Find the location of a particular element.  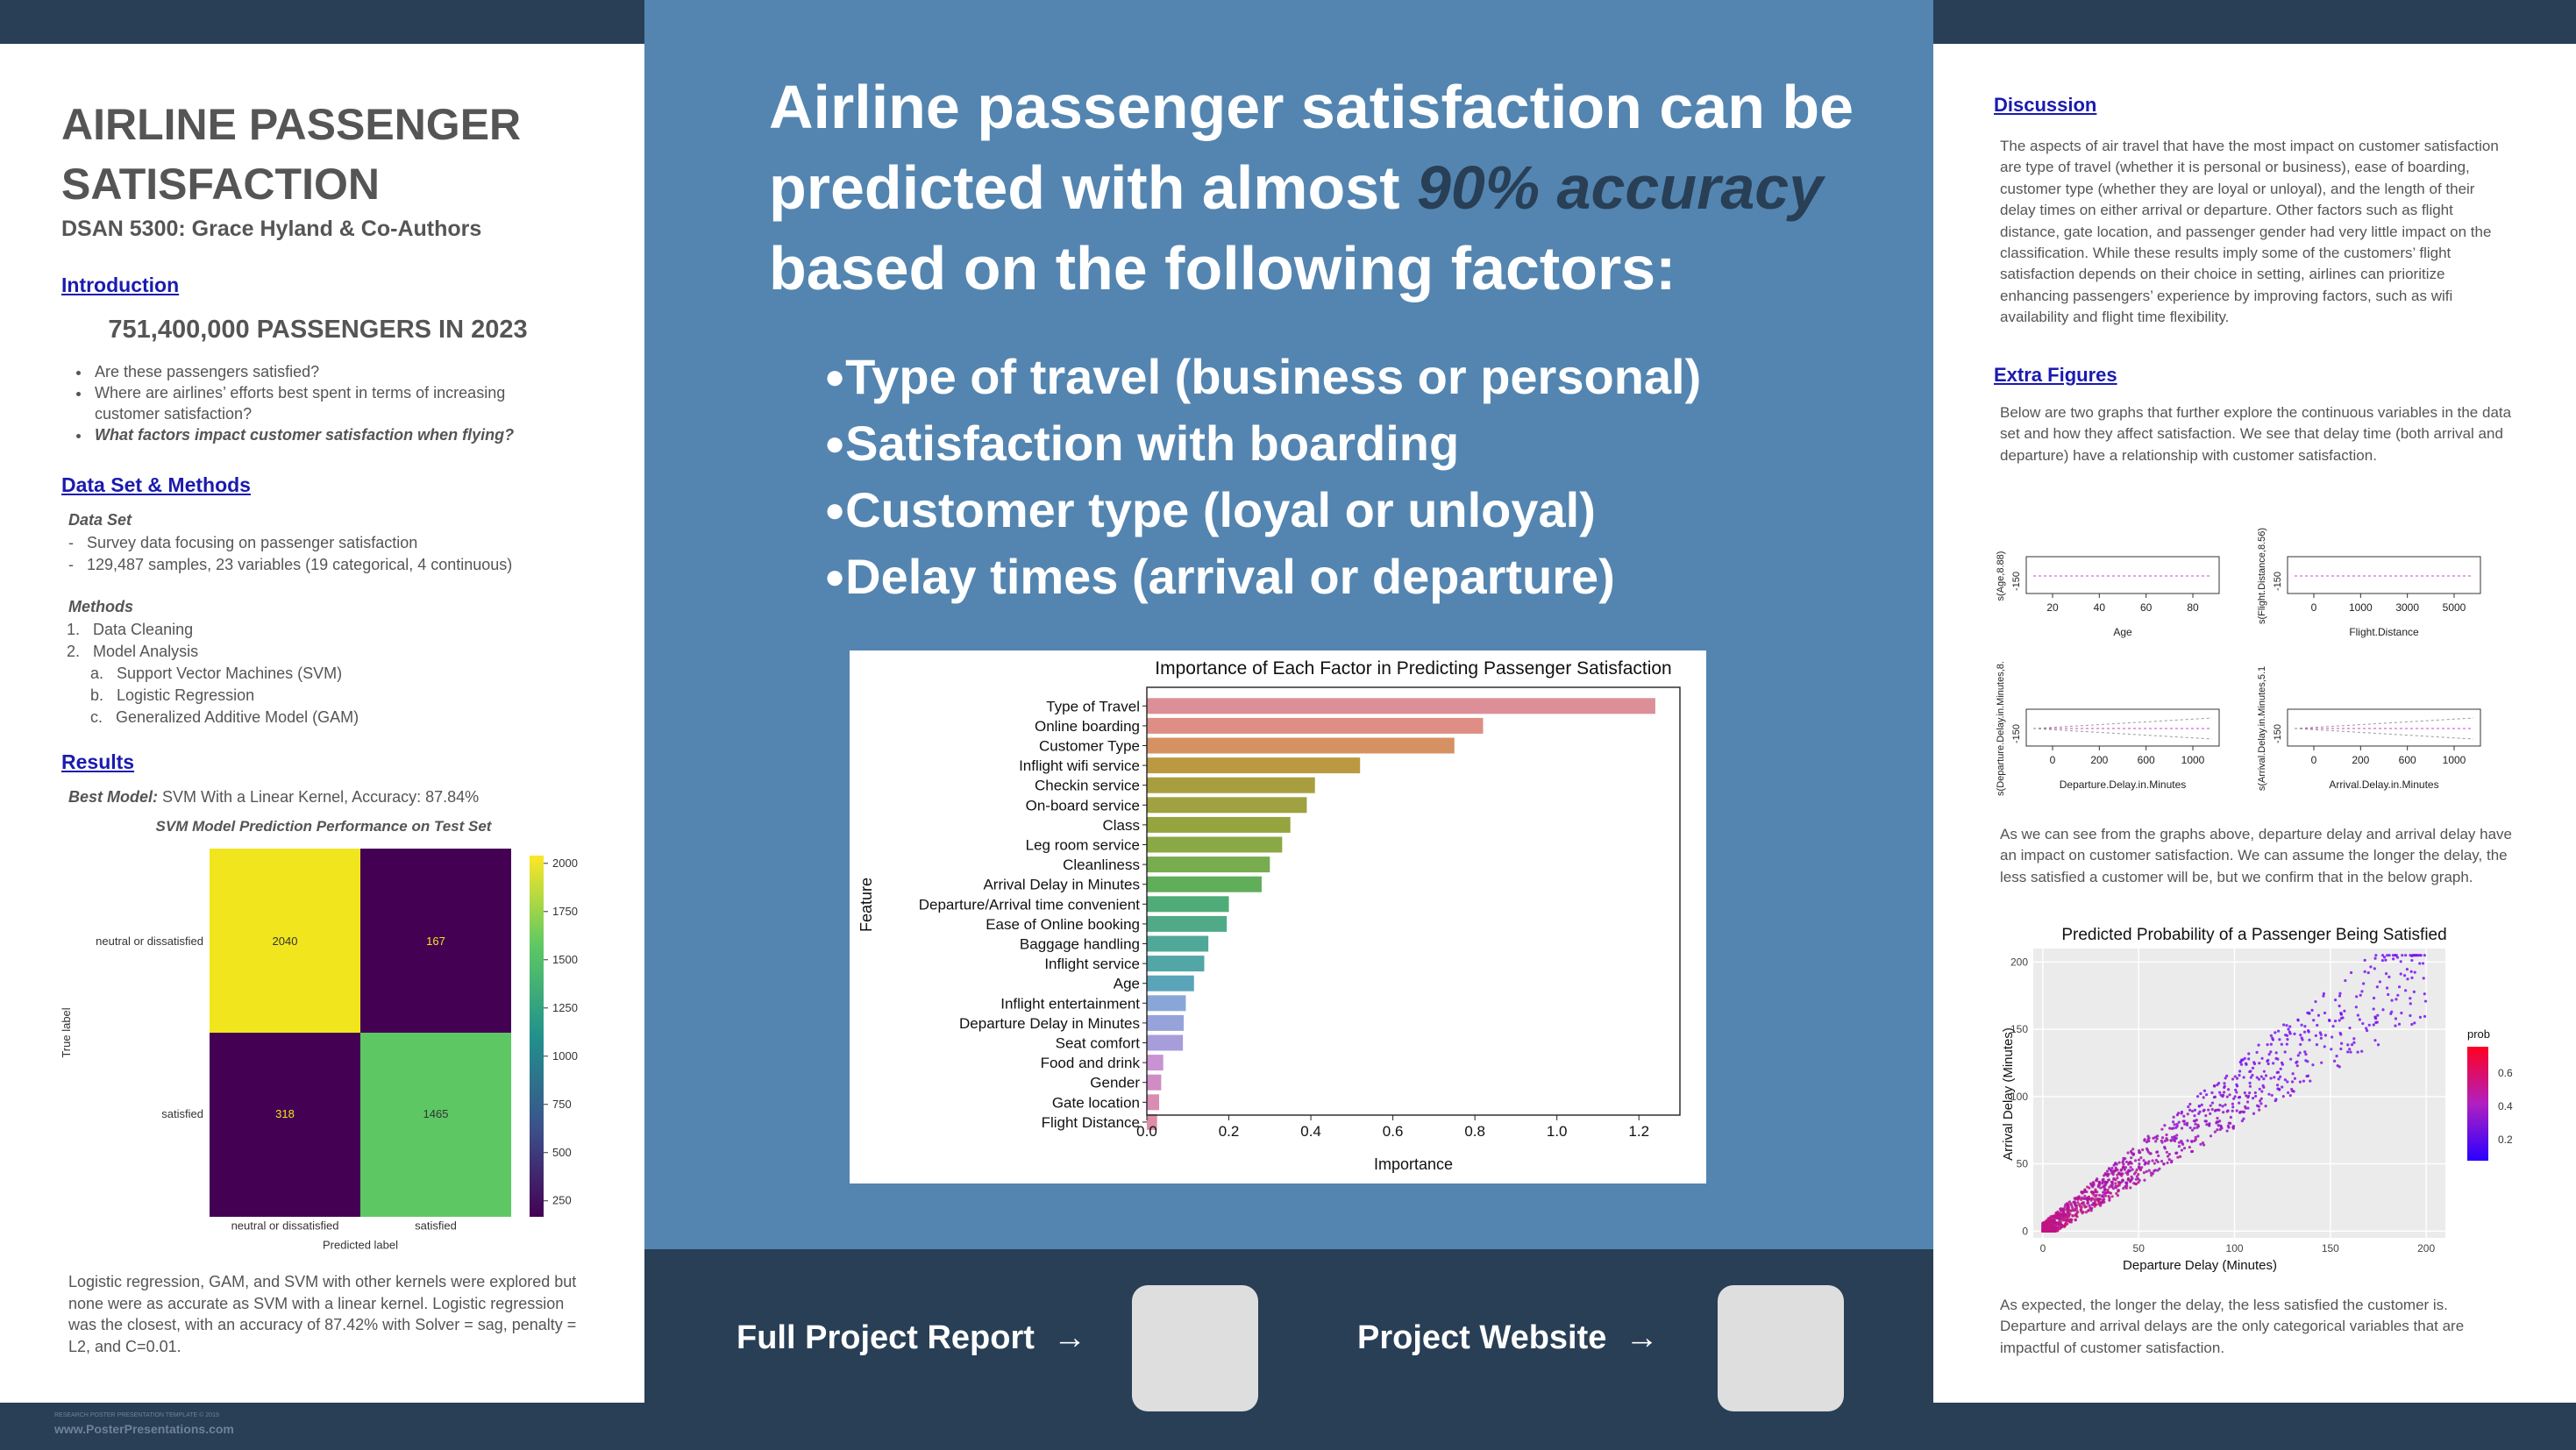

methods-label: Methods is located at coordinates (100, 606).